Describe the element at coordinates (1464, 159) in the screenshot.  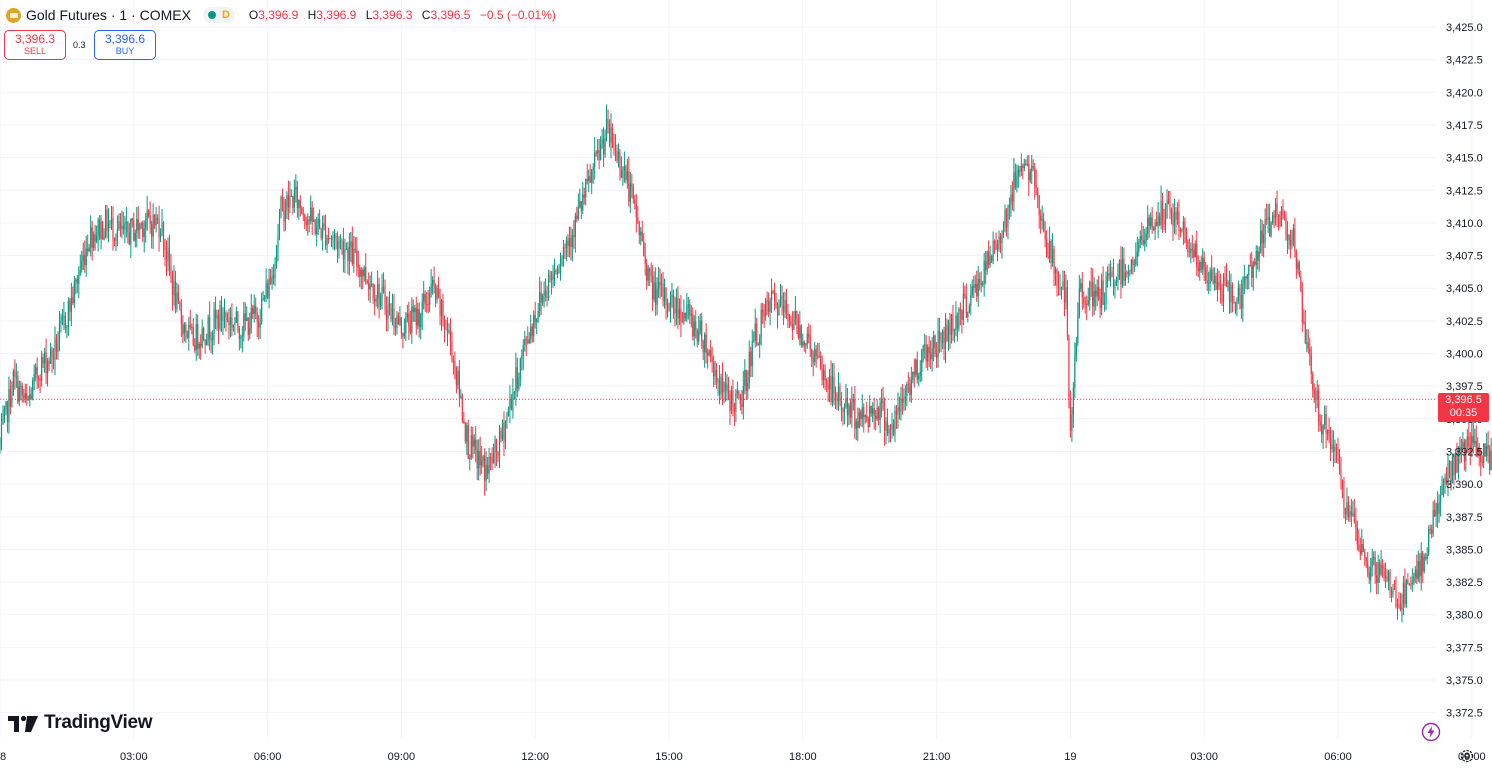
I see `price-tick-label: 3,415.0` at that location.